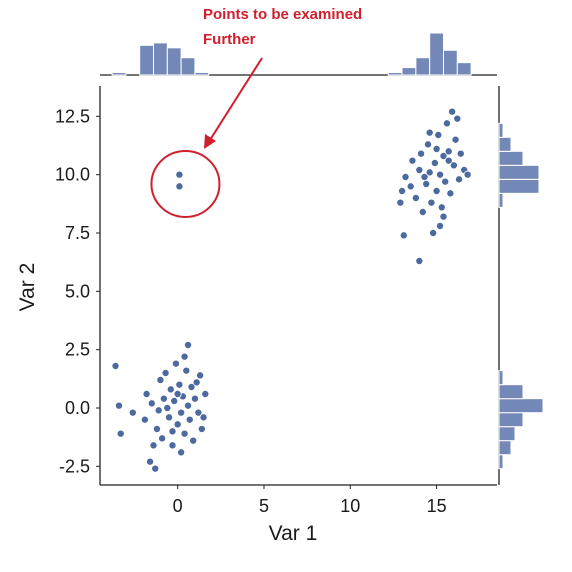 This screenshot has height=572, width=572. What do you see at coordinates (264, 506) in the screenshot?
I see `x-tick-label: 5` at bounding box center [264, 506].